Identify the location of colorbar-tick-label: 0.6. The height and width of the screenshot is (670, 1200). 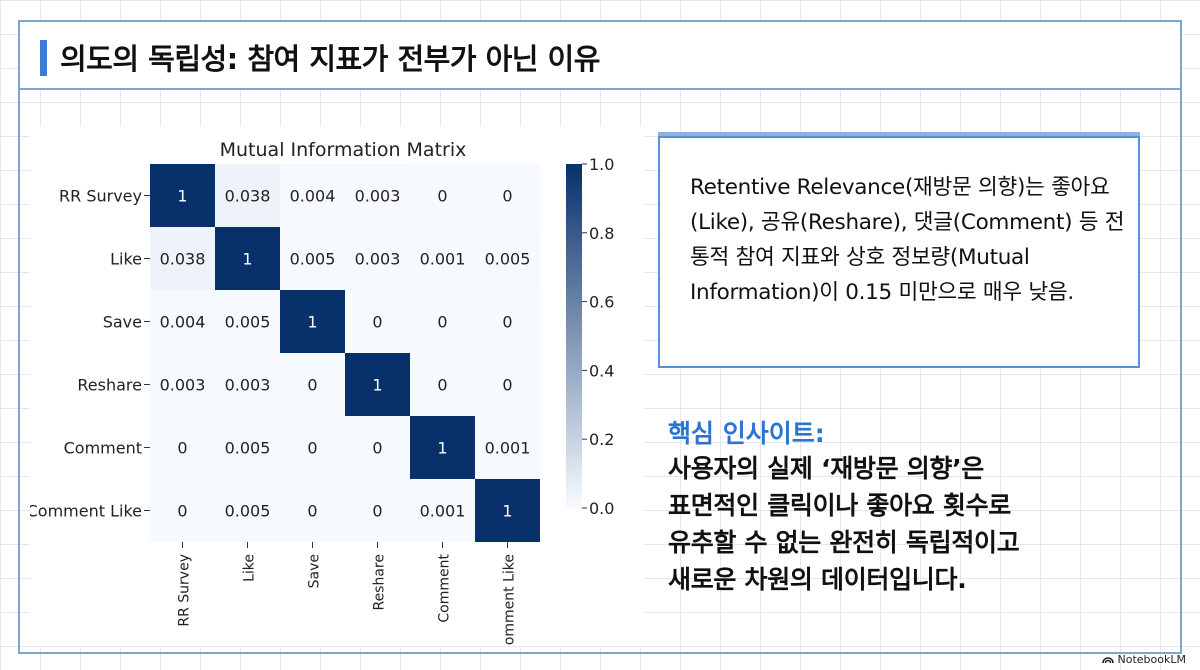
(601, 302).